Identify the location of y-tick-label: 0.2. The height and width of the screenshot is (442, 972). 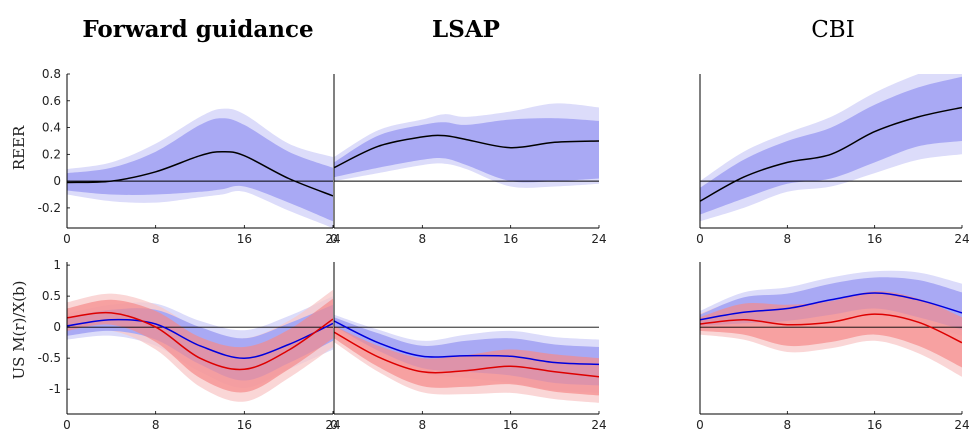
(51, 154).